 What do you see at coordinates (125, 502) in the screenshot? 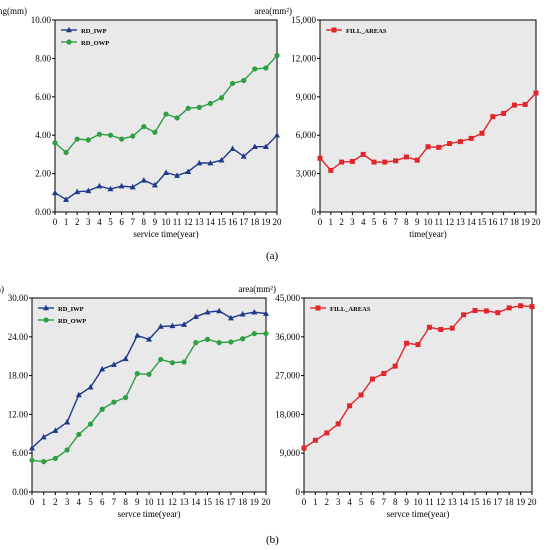
I see `x-tick-label: 8` at bounding box center [125, 502].